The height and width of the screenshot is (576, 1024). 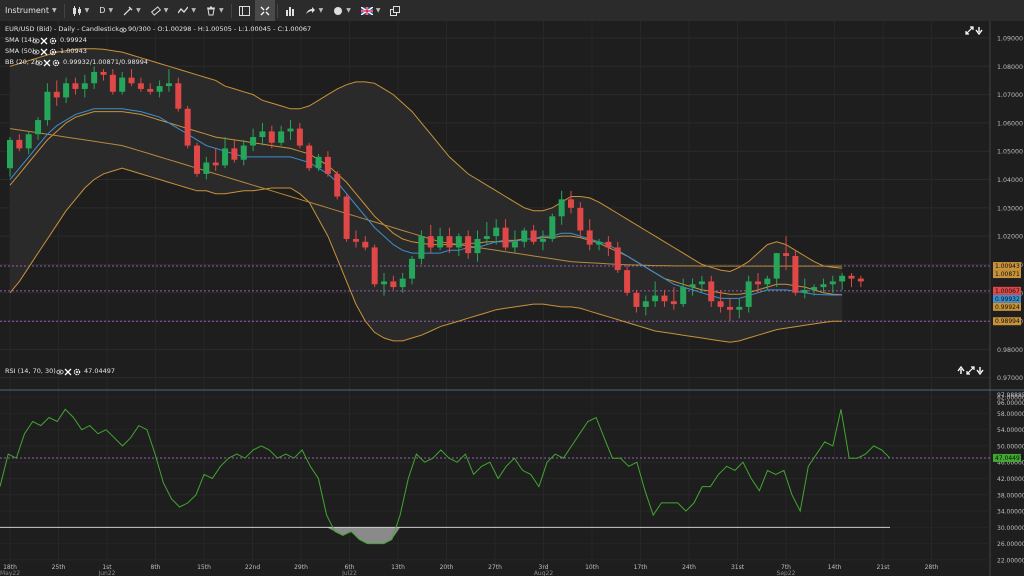 What do you see at coordinates (395, 10) in the screenshot?
I see `window-button` at bounding box center [395, 10].